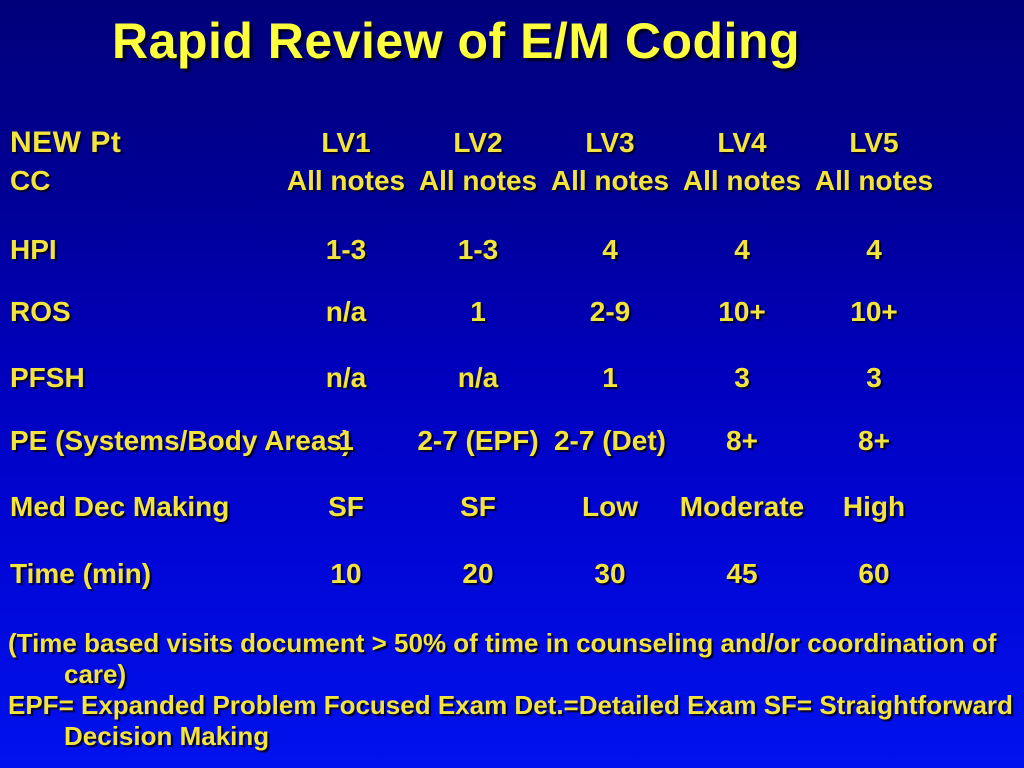 This screenshot has width=1024, height=768. I want to click on table-cell: 10, so click(346, 573).